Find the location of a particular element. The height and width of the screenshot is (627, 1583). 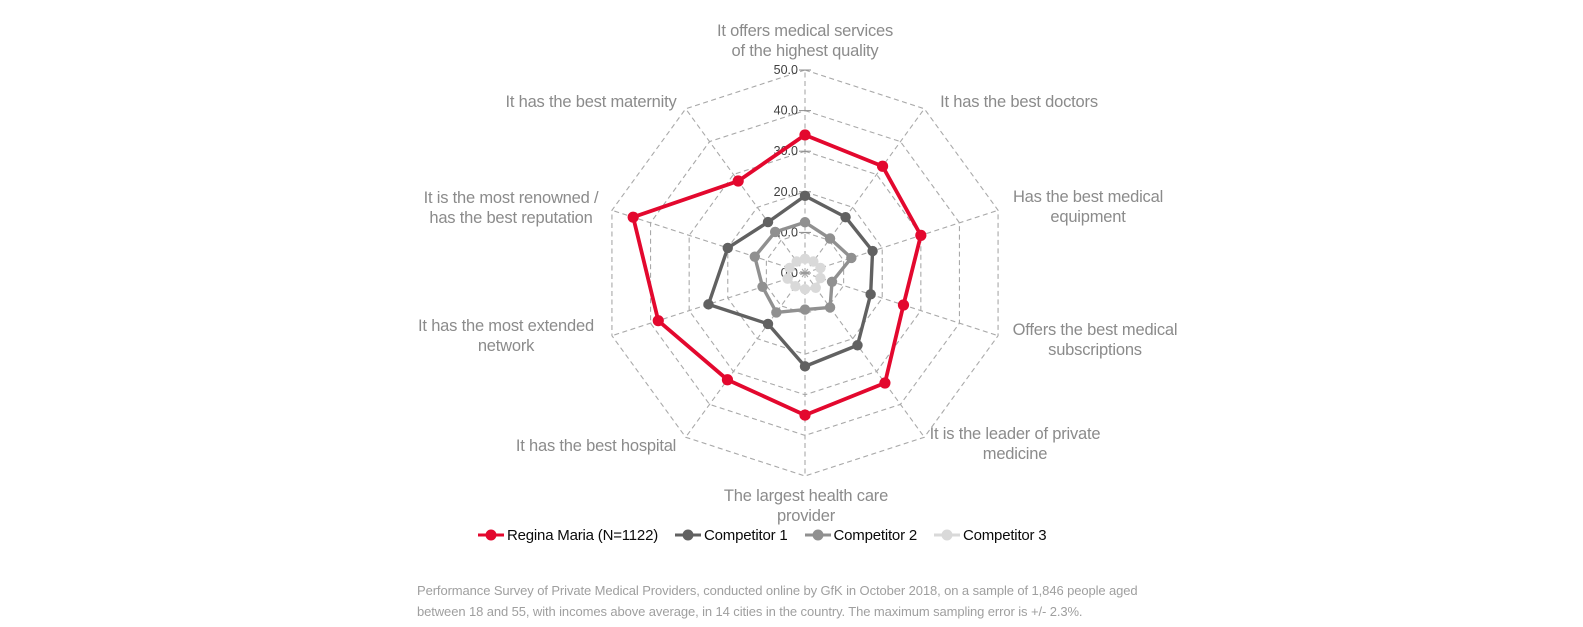

axis-label-best-maternity: It has the best maternity is located at coordinates (591, 102).